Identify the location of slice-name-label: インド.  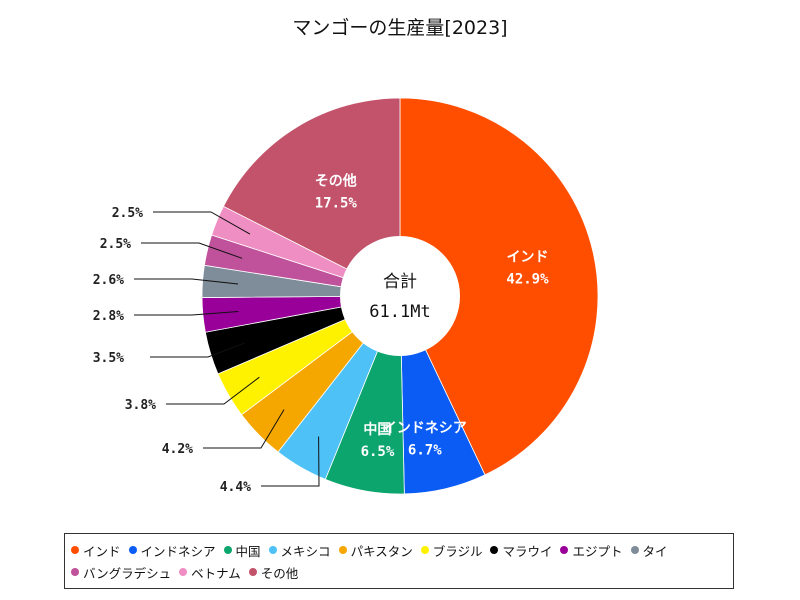
(527, 257).